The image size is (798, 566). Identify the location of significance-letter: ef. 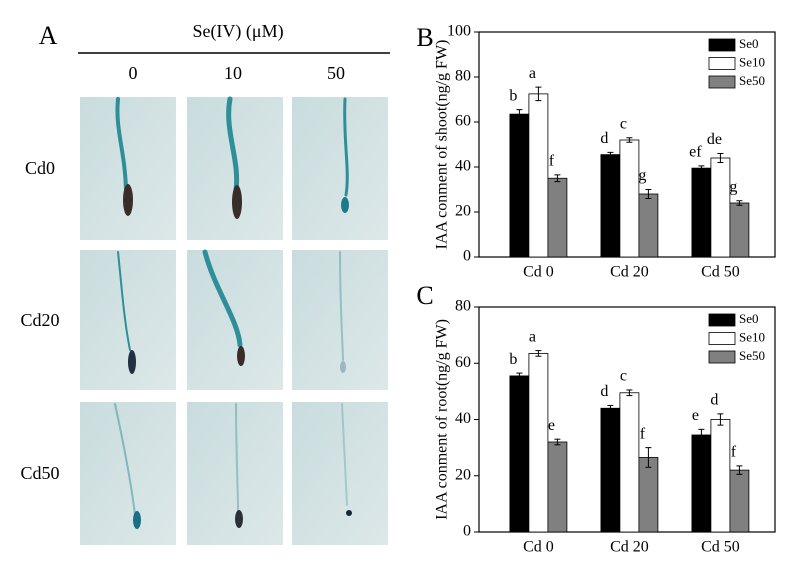
(695, 152).